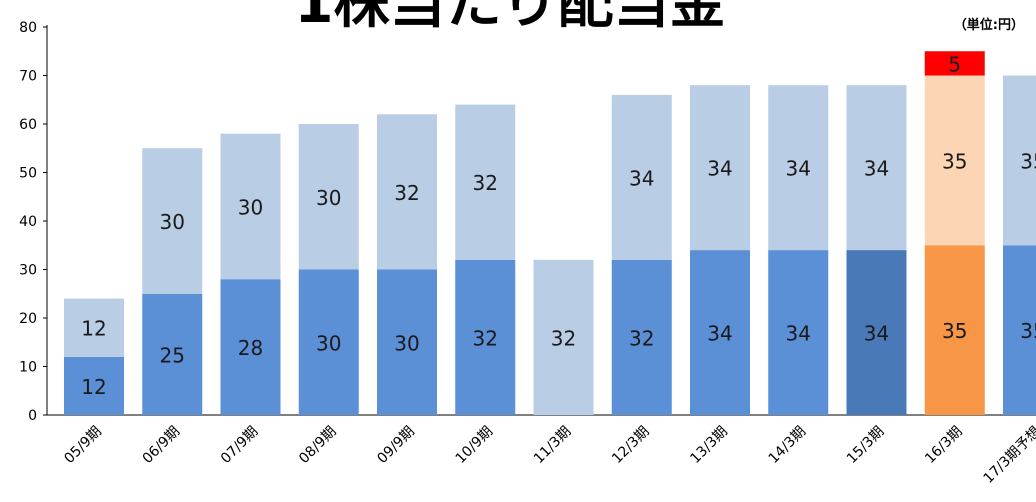 The width and height of the screenshot is (1036, 502). Describe the element at coordinates (474, 445) in the screenshot. I see `x-tick-label: 10/9期` at that location.